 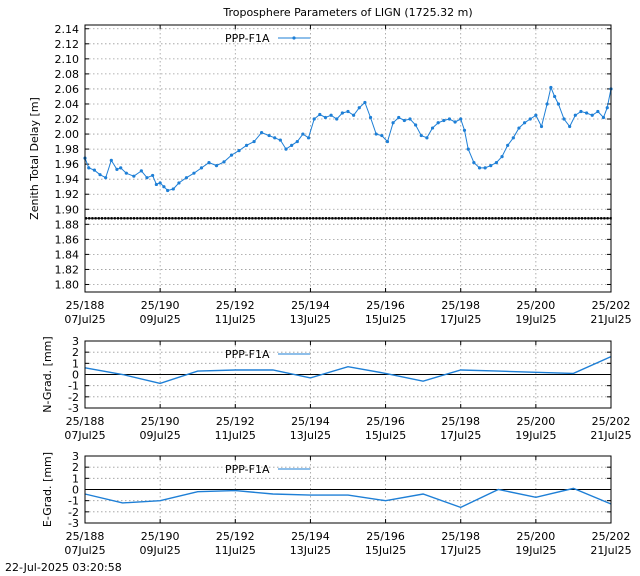 What do you see at coordinates (235, 550) in the screenshot?
I see `x-tick-date-label: 11Jul25` at bounding box center [235, 550].